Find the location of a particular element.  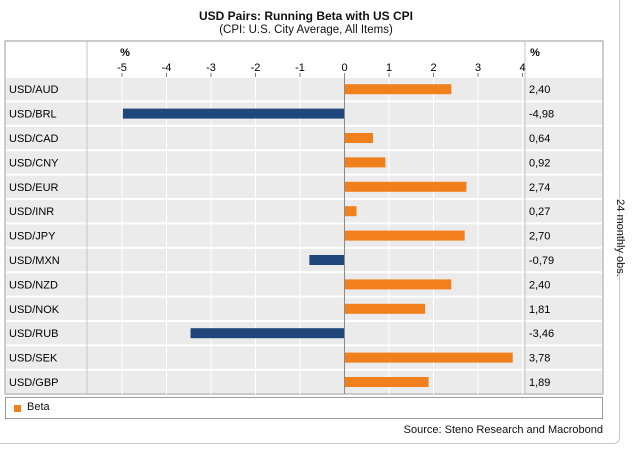

value-label: 1,81 is located at coordinates (539, 310).